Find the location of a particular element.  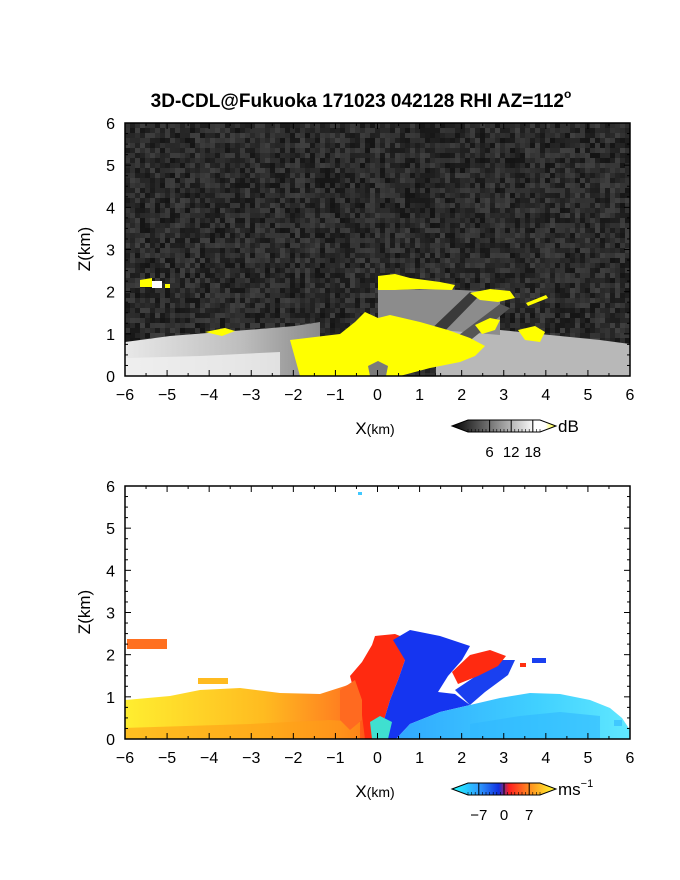

chart-title: 3D-CDL@Fukuoka 171023 042128 RHI AZ=112o is located at coordinates (361, 99).